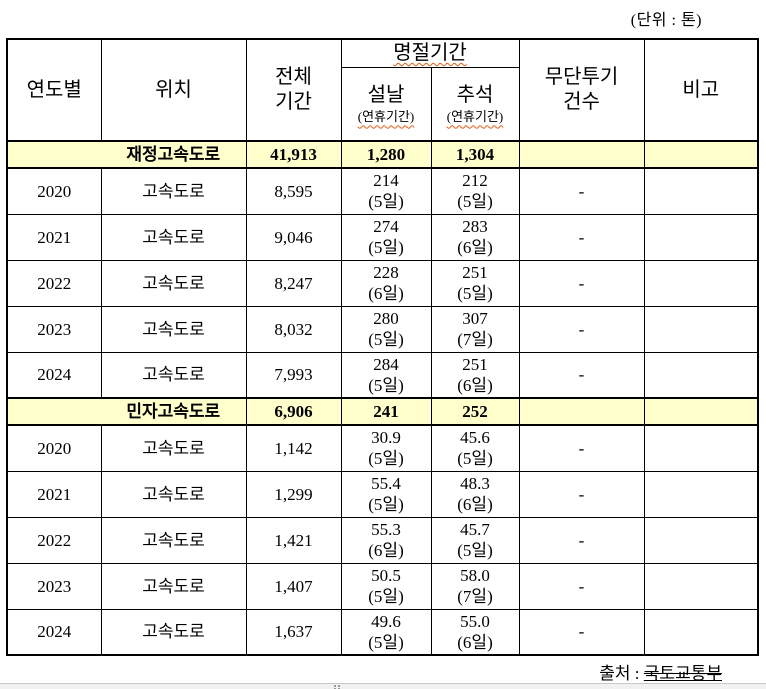 The width and height of the screenshot is (766, 689). What do you see at coordinates (293, 237) in the screenshot?
I see `total-cell: 9,046` at bounding box center [293, 237].